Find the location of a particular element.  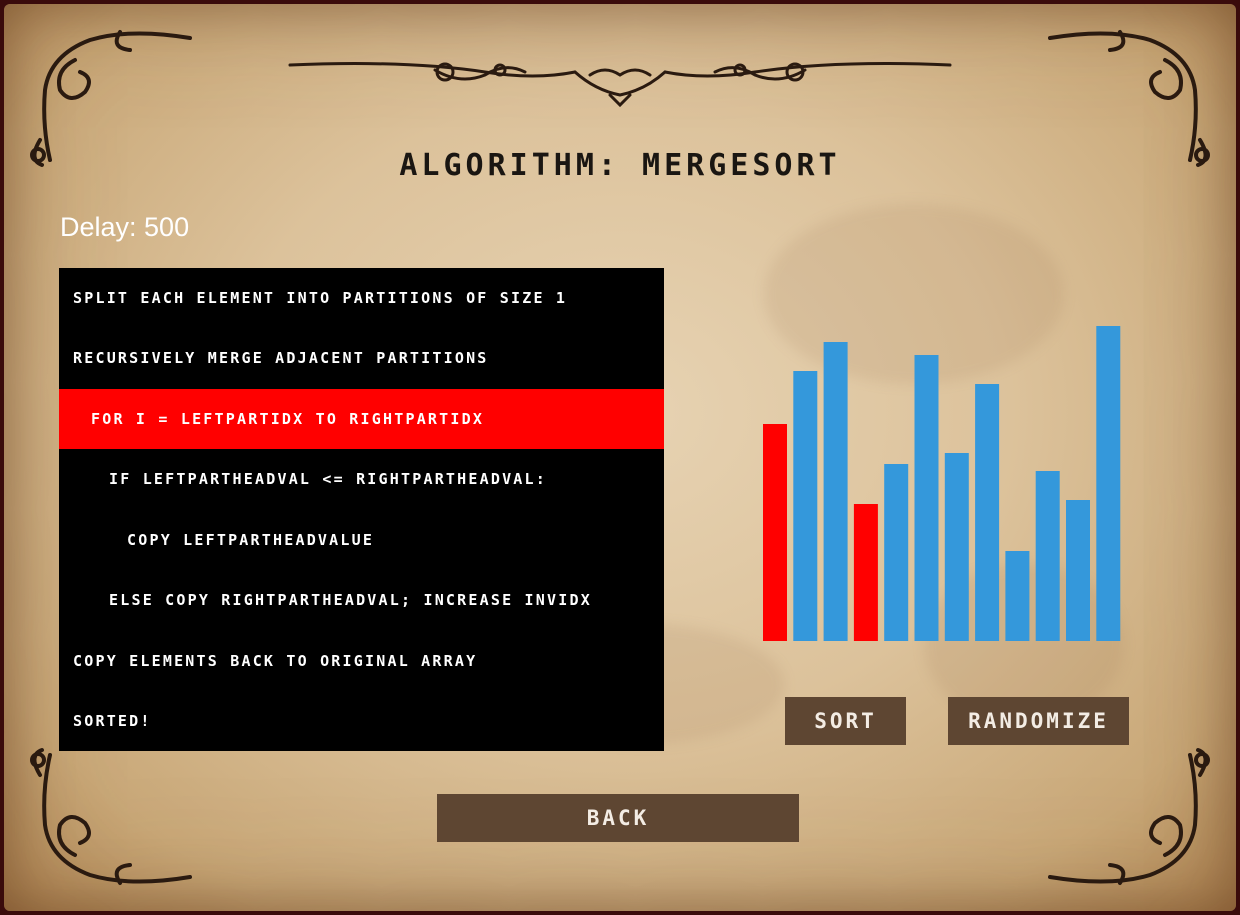

sort-button: SORT is located at coordinates (845, 721).